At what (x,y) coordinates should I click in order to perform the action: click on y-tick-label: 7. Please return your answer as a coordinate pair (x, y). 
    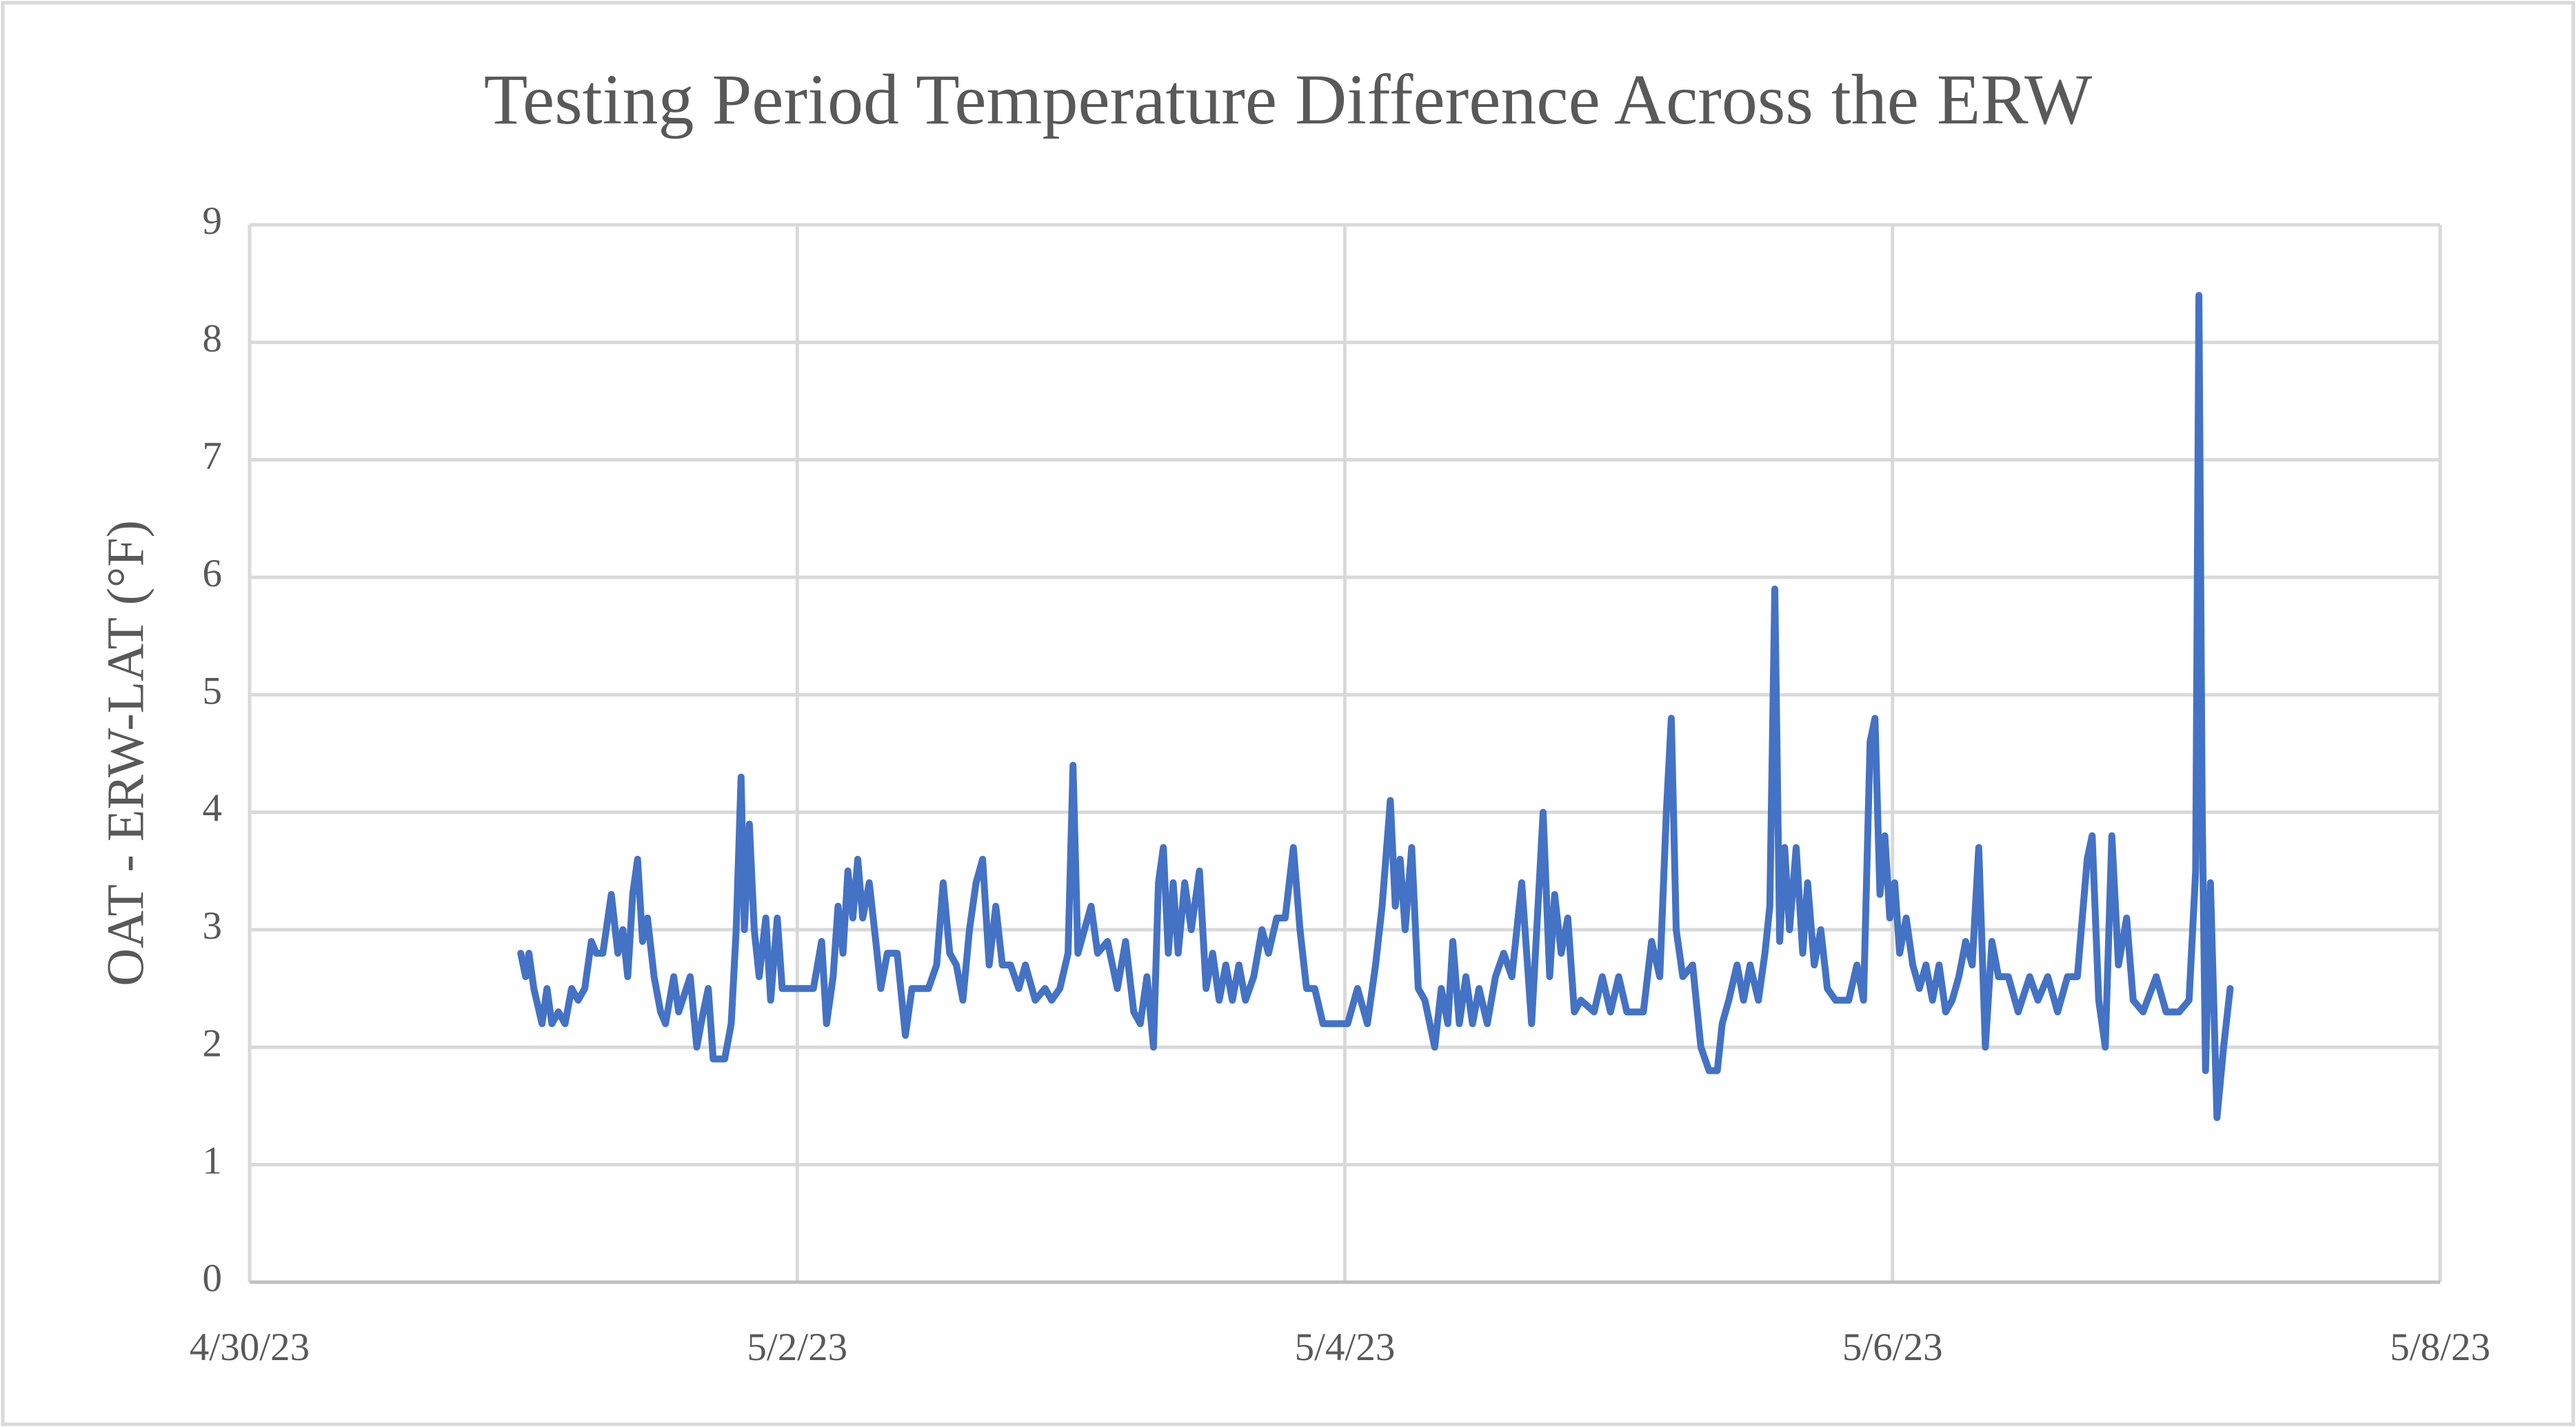
    Looking at the image, I should click on (213, 456).